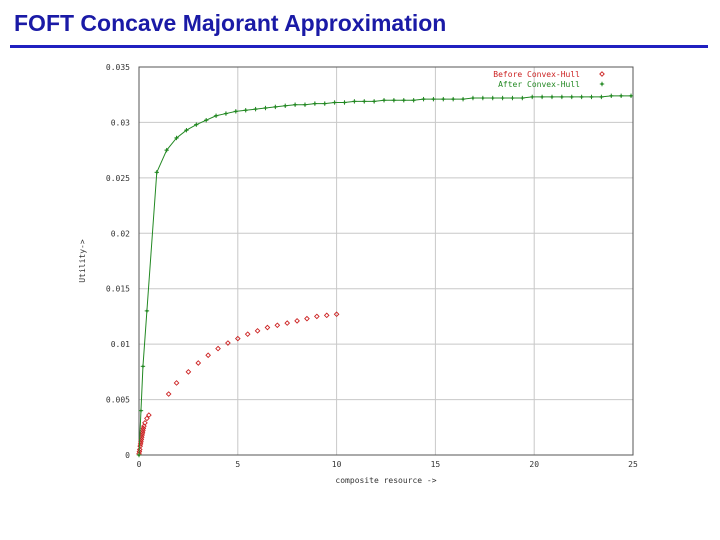  Describe the element at coordinates (534, 464) in the screenshot. I see `x-tick-label: 20` at that location.